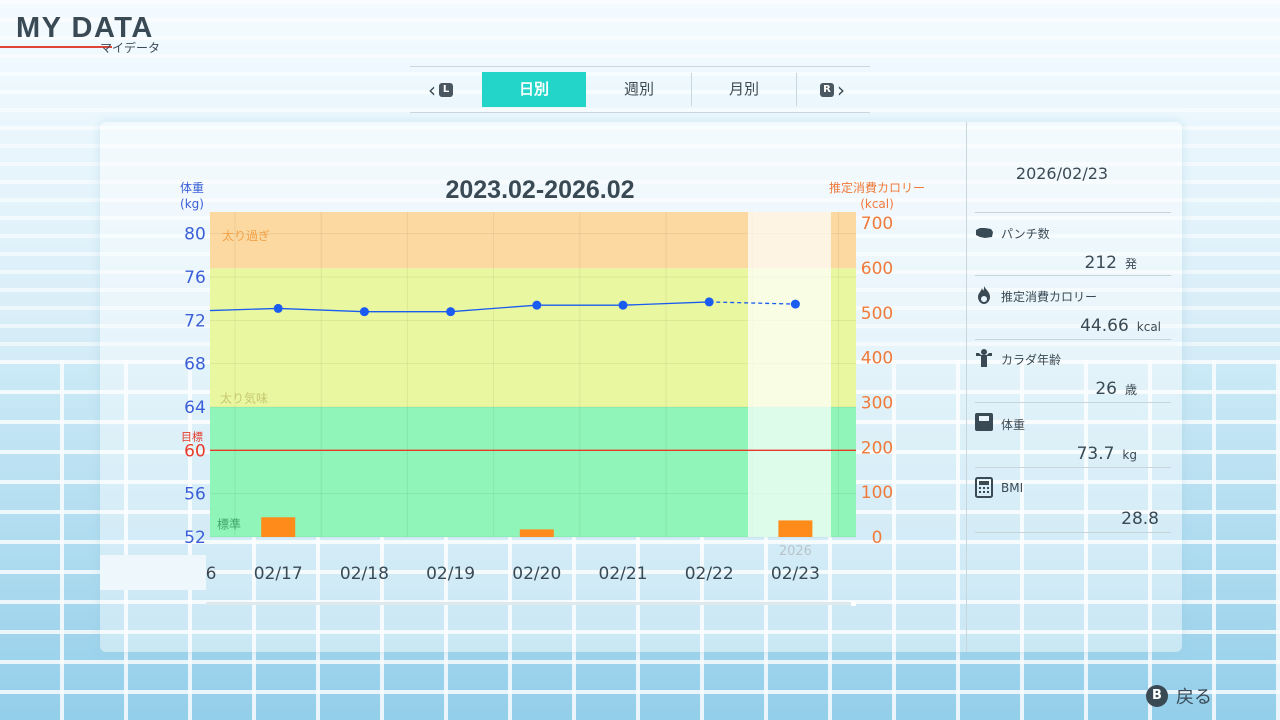 The height and width of the screenshot is (720, 1280). Describe the element at coordinates (841, 89) in the screenshot. I see `chevron-right-icon: ›` at that location.